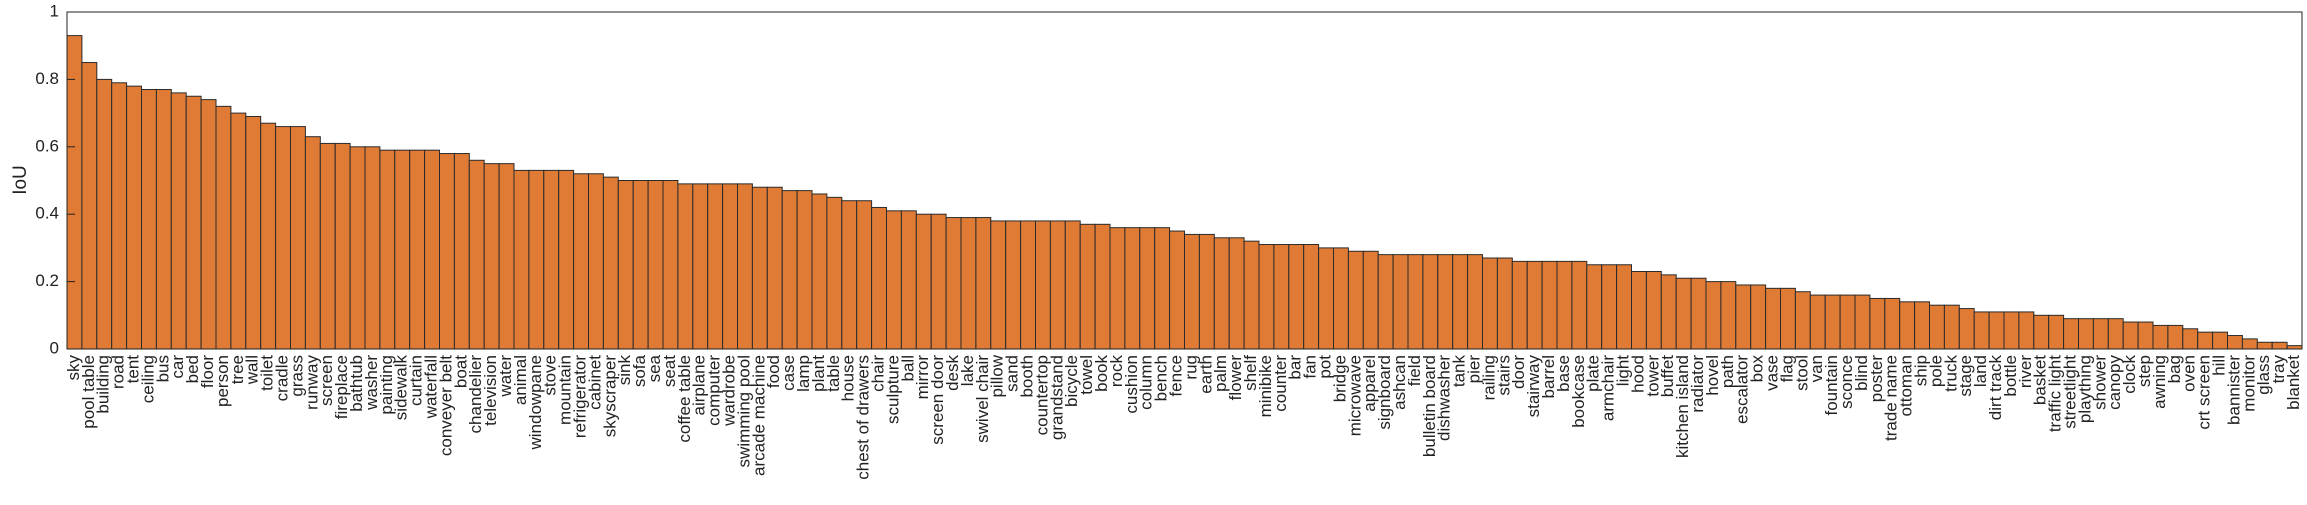 The width and height of the screenshot is (2307, 505). What do you see at coordinates (416, 380) in the screenshot?
I see `x-tick-label: curtain` at bounding box center [416, 380].